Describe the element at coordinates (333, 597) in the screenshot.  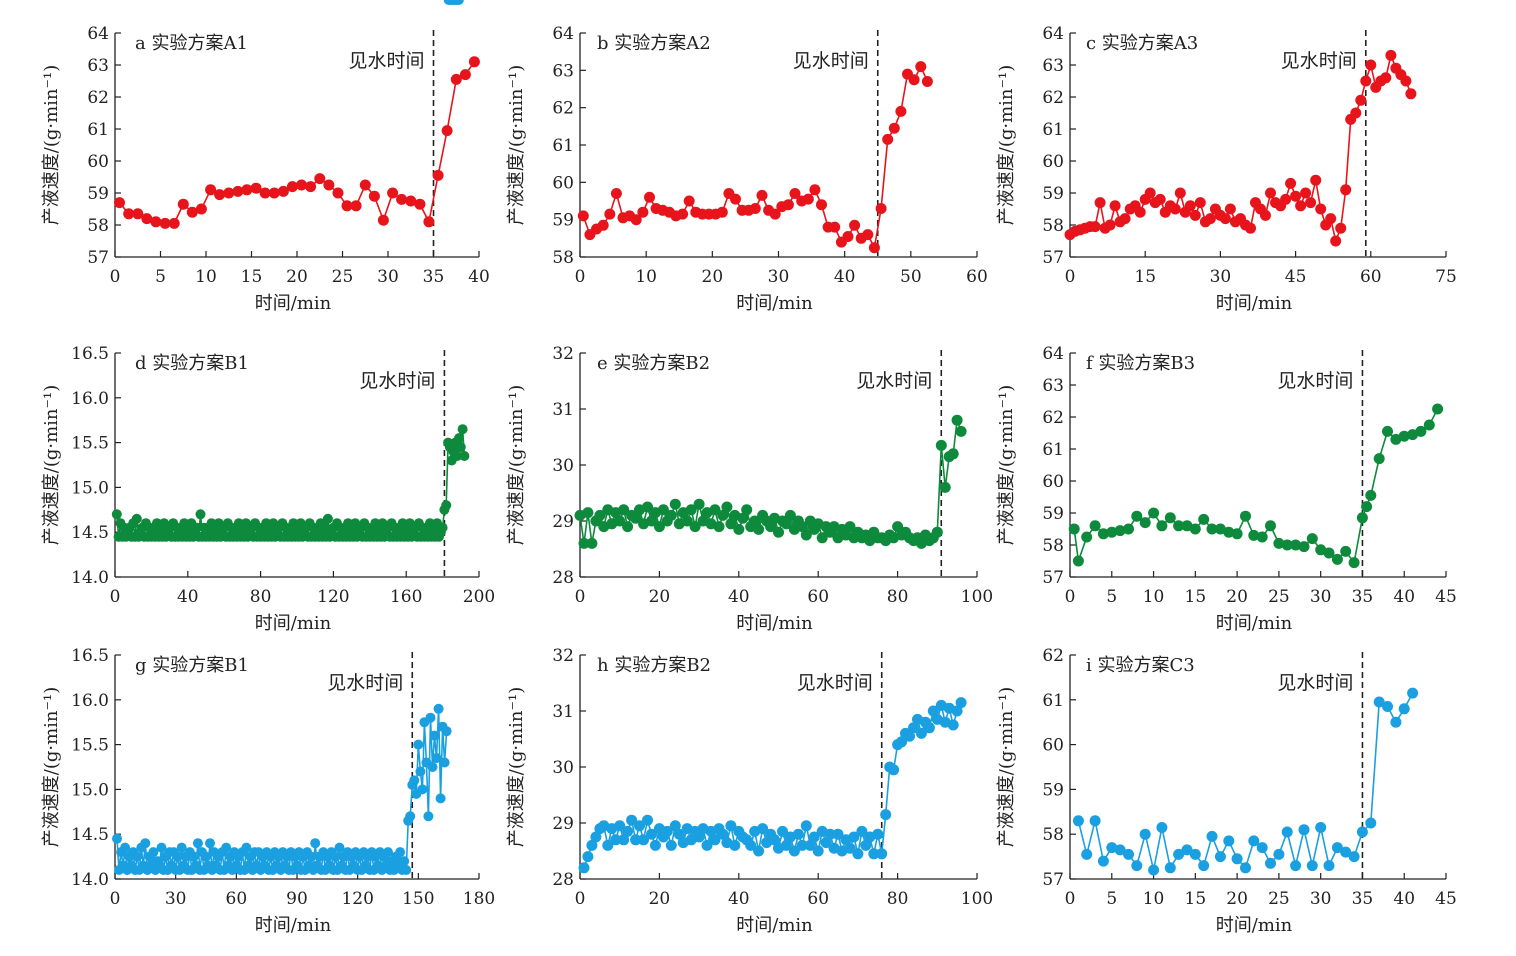
I see `x-tick-label: 120` at that location.